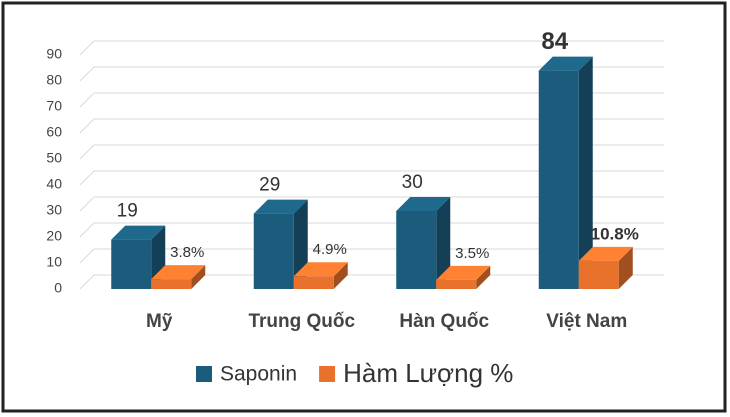 Image resolution: width=730 pixels, height=417 pixels. I want to click on y-tick-label: 0, so click(58, 288).